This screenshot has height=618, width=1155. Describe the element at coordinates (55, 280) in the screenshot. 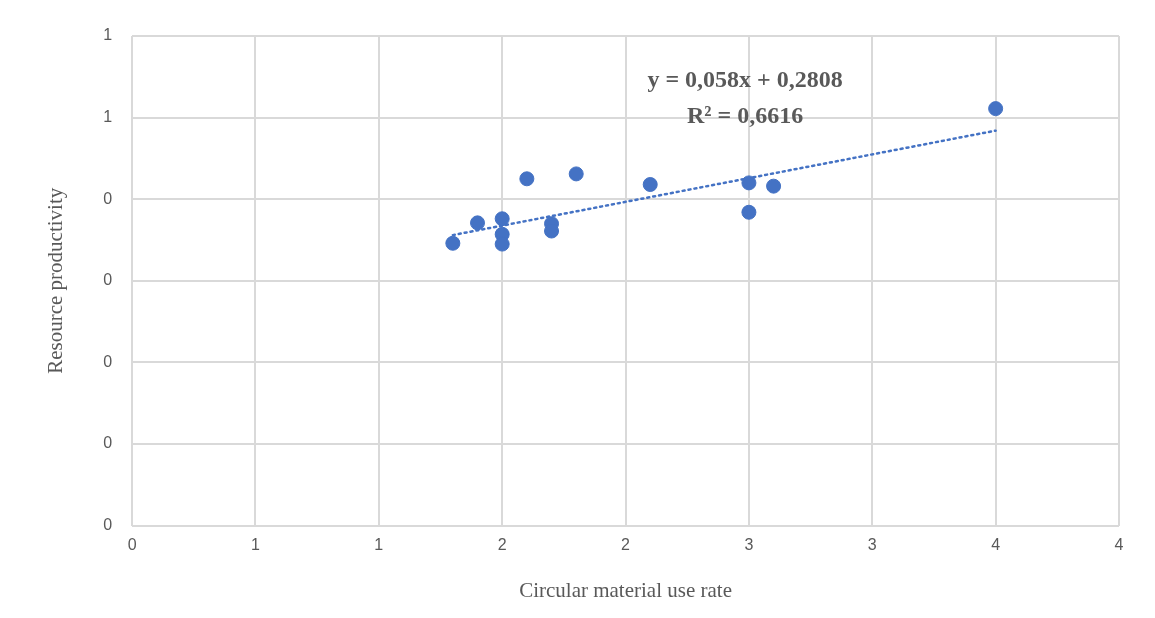

I see `y-axis-title: Resource productivity` at that location.